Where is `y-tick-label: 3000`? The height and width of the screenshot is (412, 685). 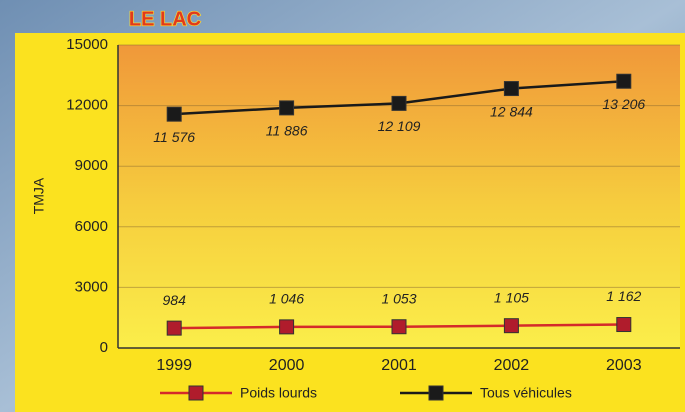
y-tick-label: 3000 is located at coordinates (91, 286).